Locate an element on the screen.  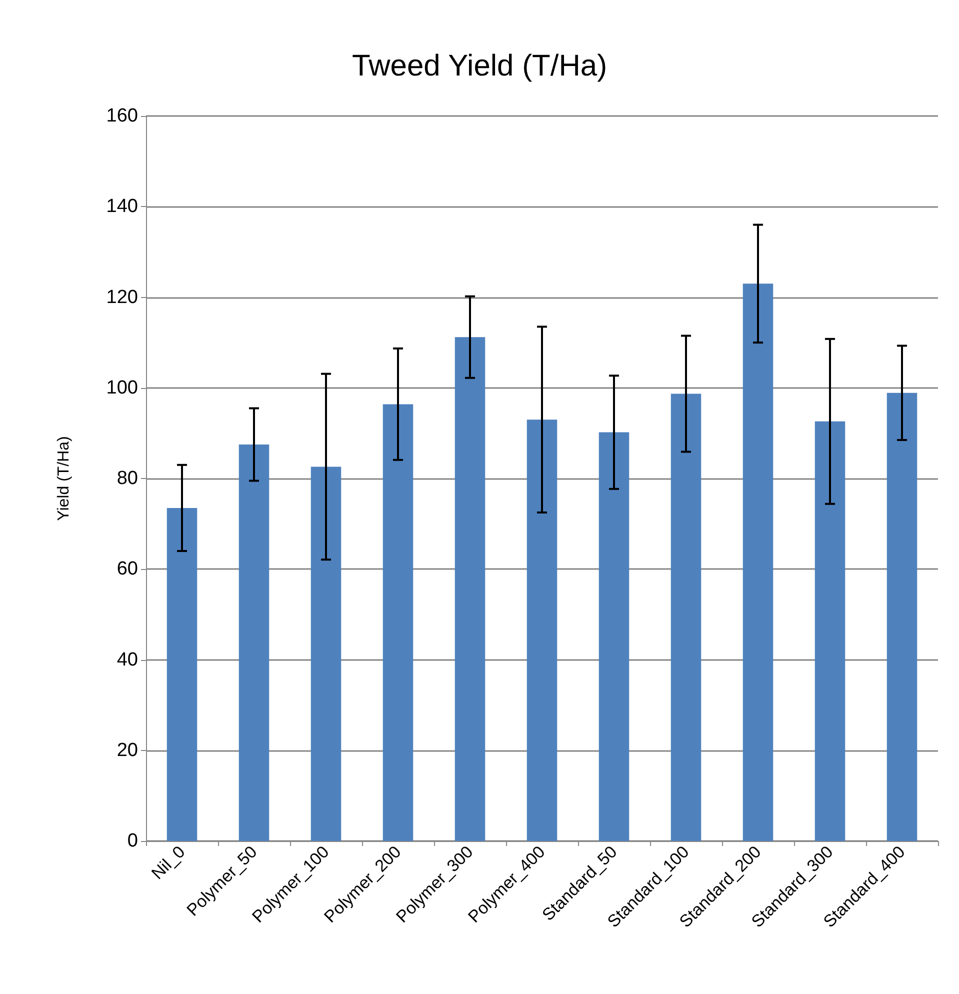
chart-title: Tweed Yield (T/Ha) is located at coordinates (480, 66).